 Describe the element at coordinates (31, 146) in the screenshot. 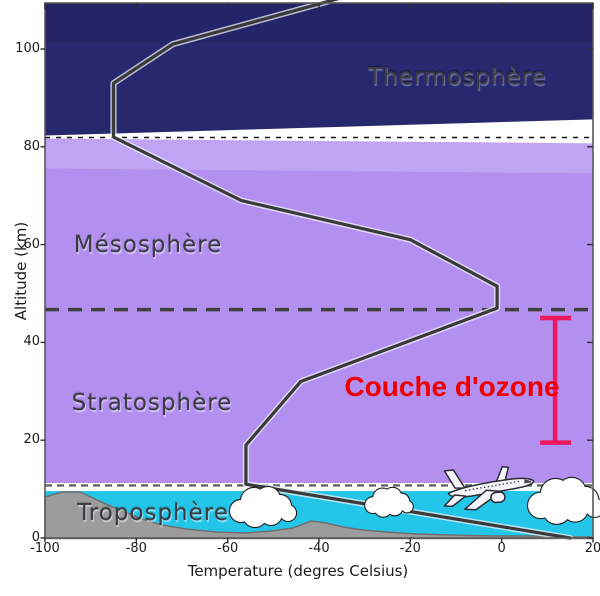

I see `y-tick-label: 80` at that location.